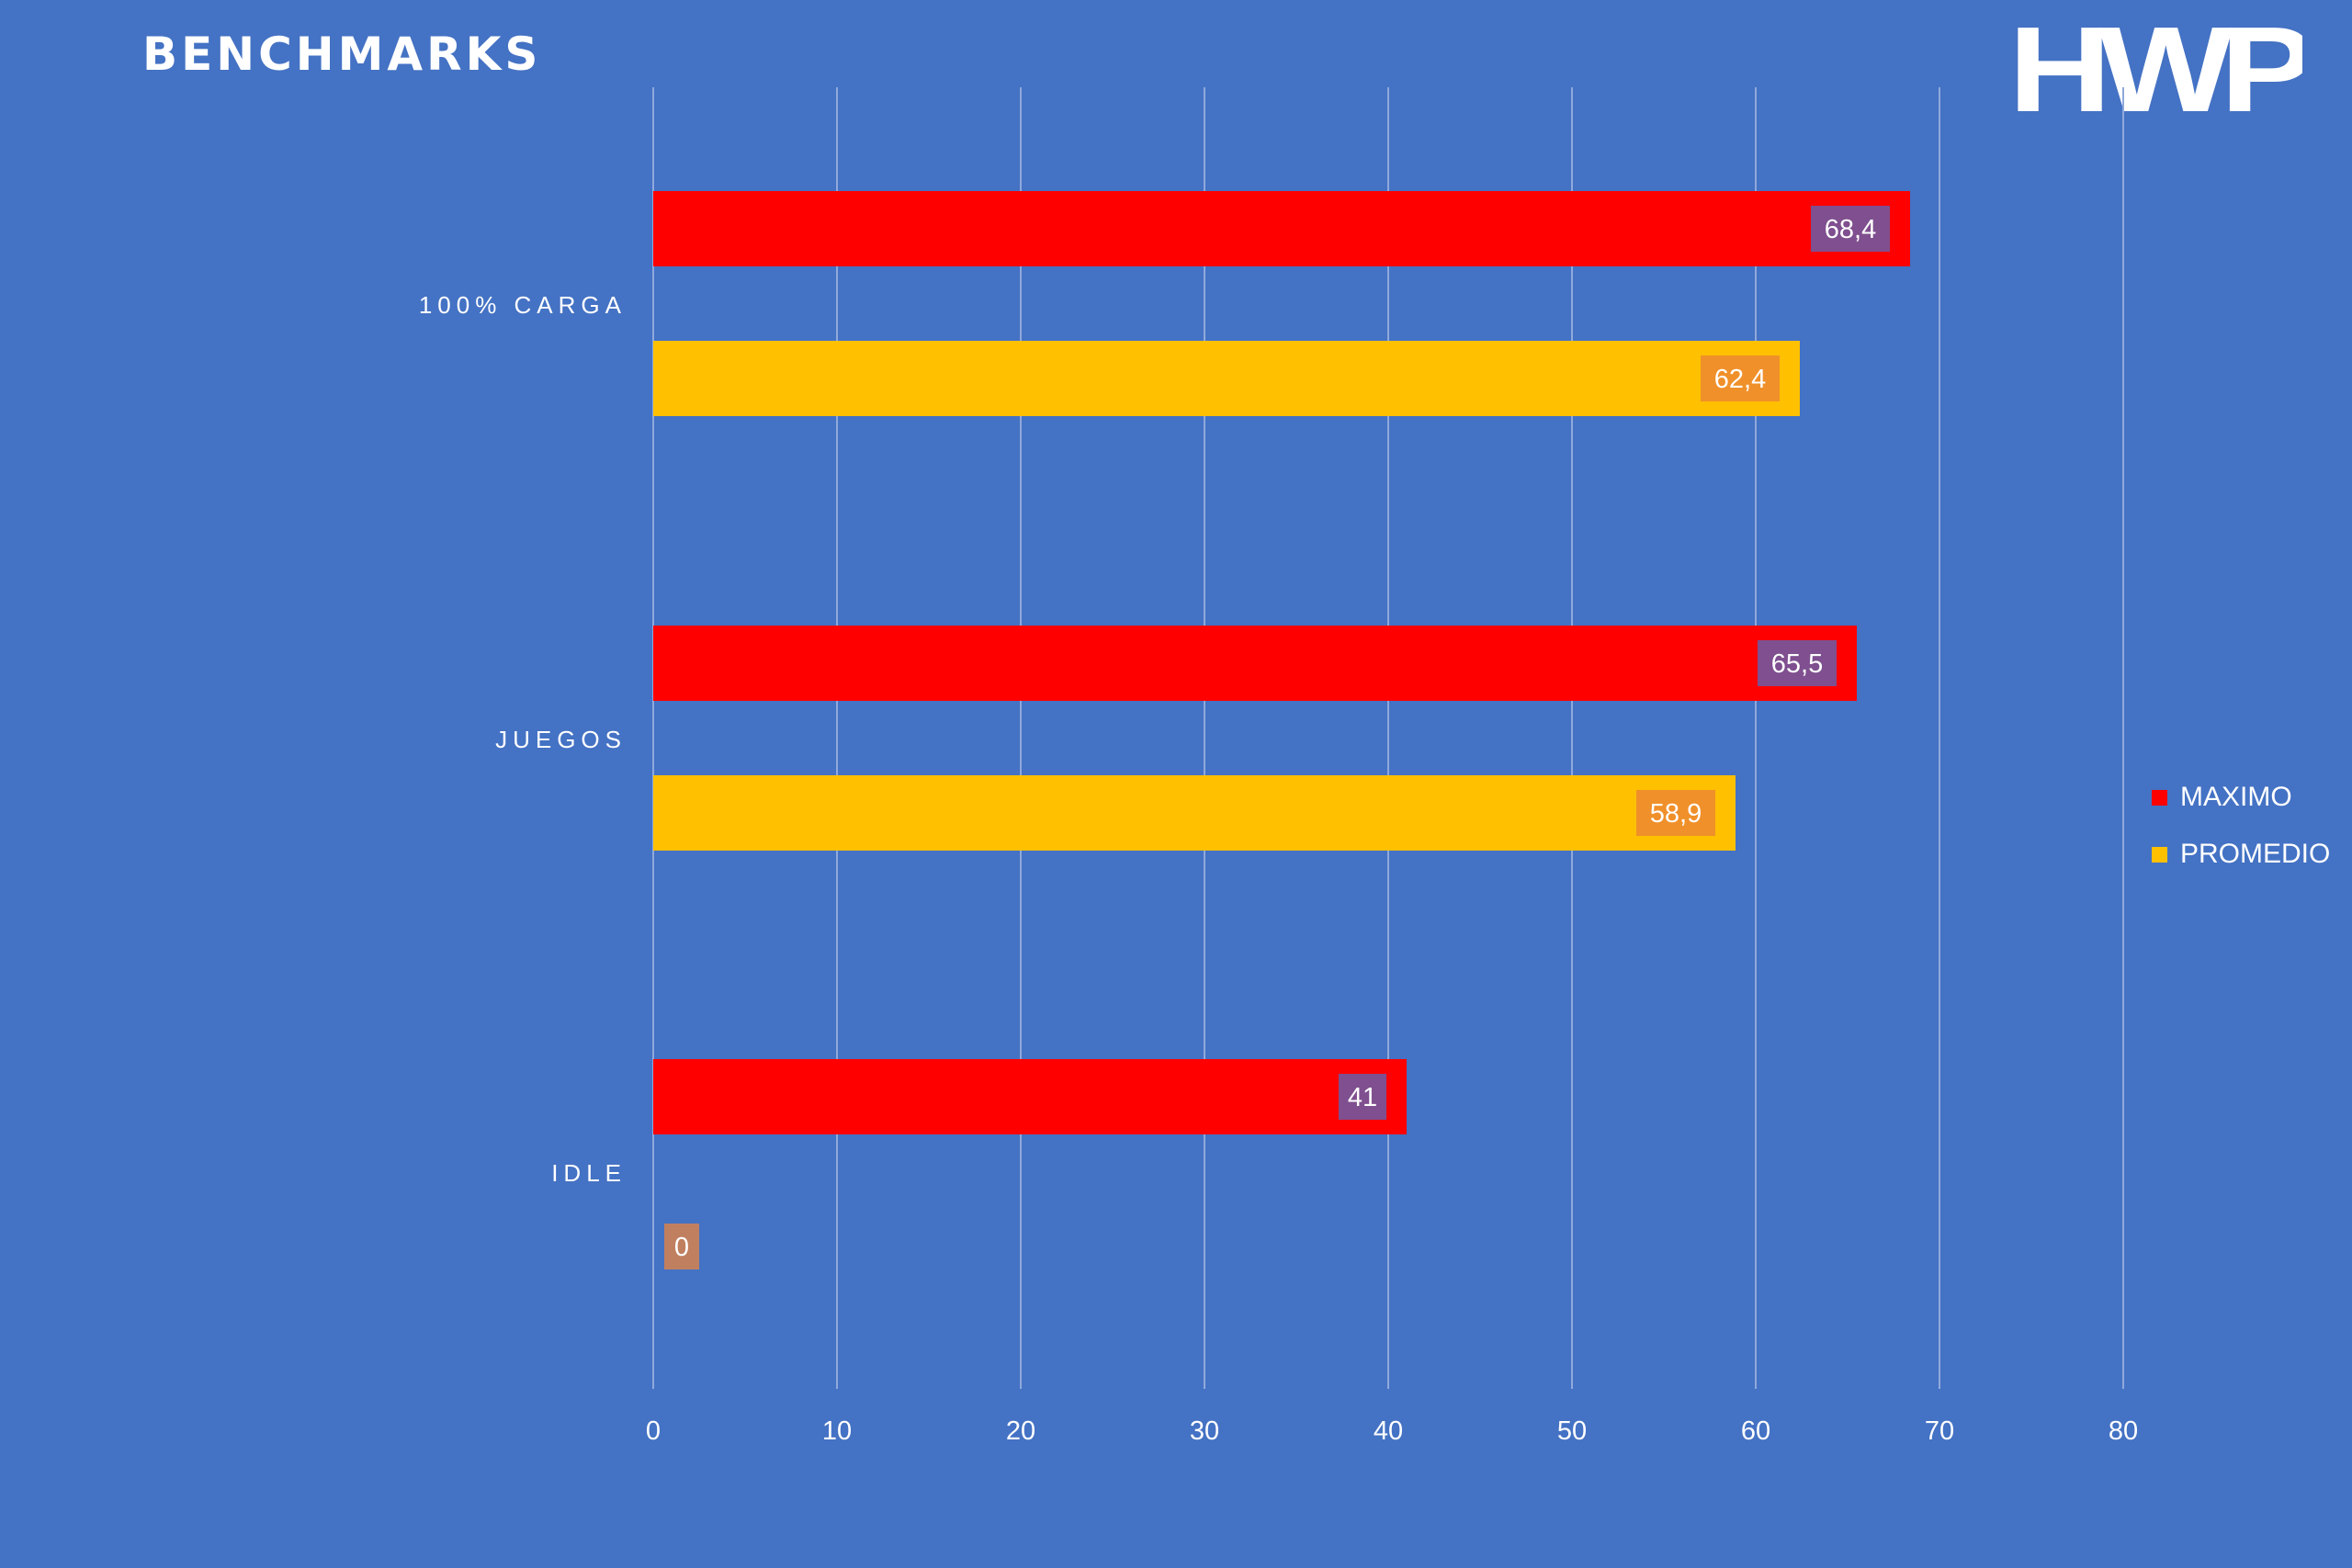  Describe the element at coordinates (1939, 1431) in the screenshot. I see `x-tick-label: 70` at that location.